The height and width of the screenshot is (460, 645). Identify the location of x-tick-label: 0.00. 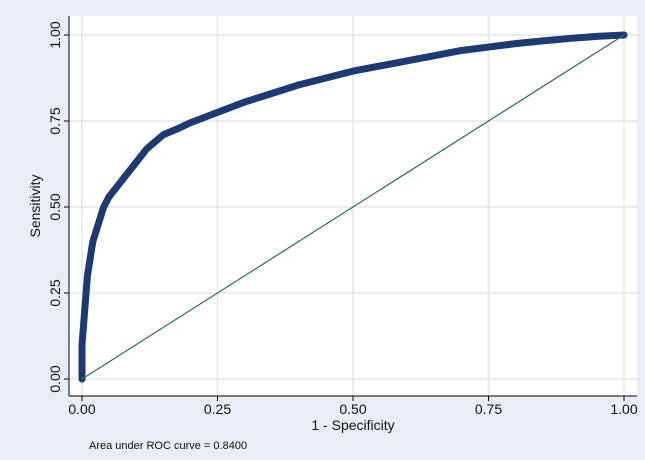
(81, 409).